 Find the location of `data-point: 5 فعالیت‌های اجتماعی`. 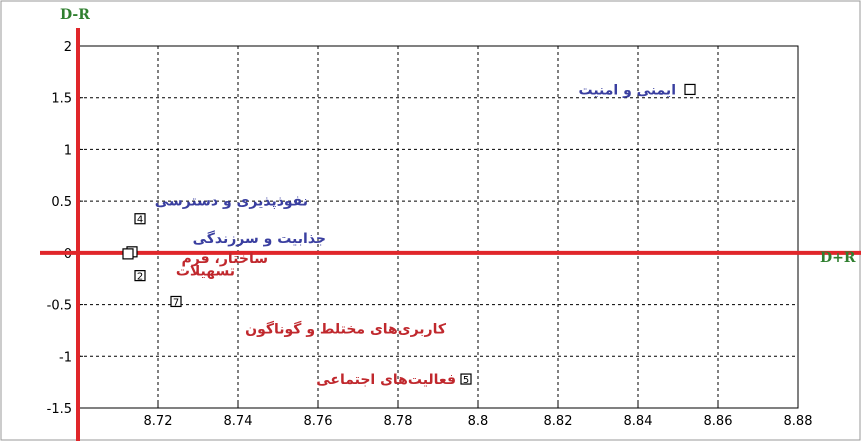

data-point: 5 فعالیت‌های اجتماعی is located at coordinates (394, 380).